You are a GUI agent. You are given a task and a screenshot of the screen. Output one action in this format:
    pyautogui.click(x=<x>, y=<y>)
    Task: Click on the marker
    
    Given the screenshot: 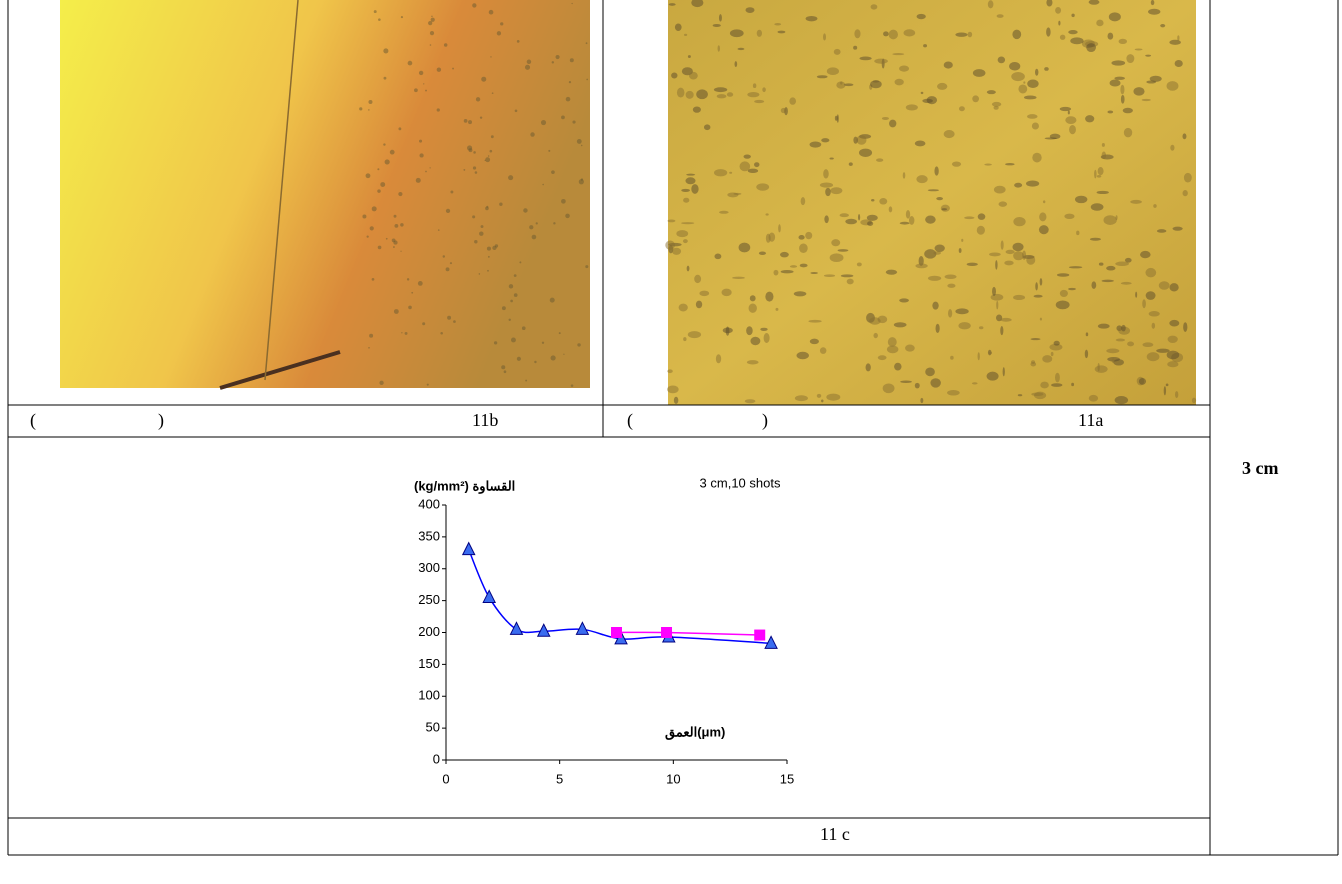 What is the action you would take?
    pyautogui.click(x=516, y=628)
    